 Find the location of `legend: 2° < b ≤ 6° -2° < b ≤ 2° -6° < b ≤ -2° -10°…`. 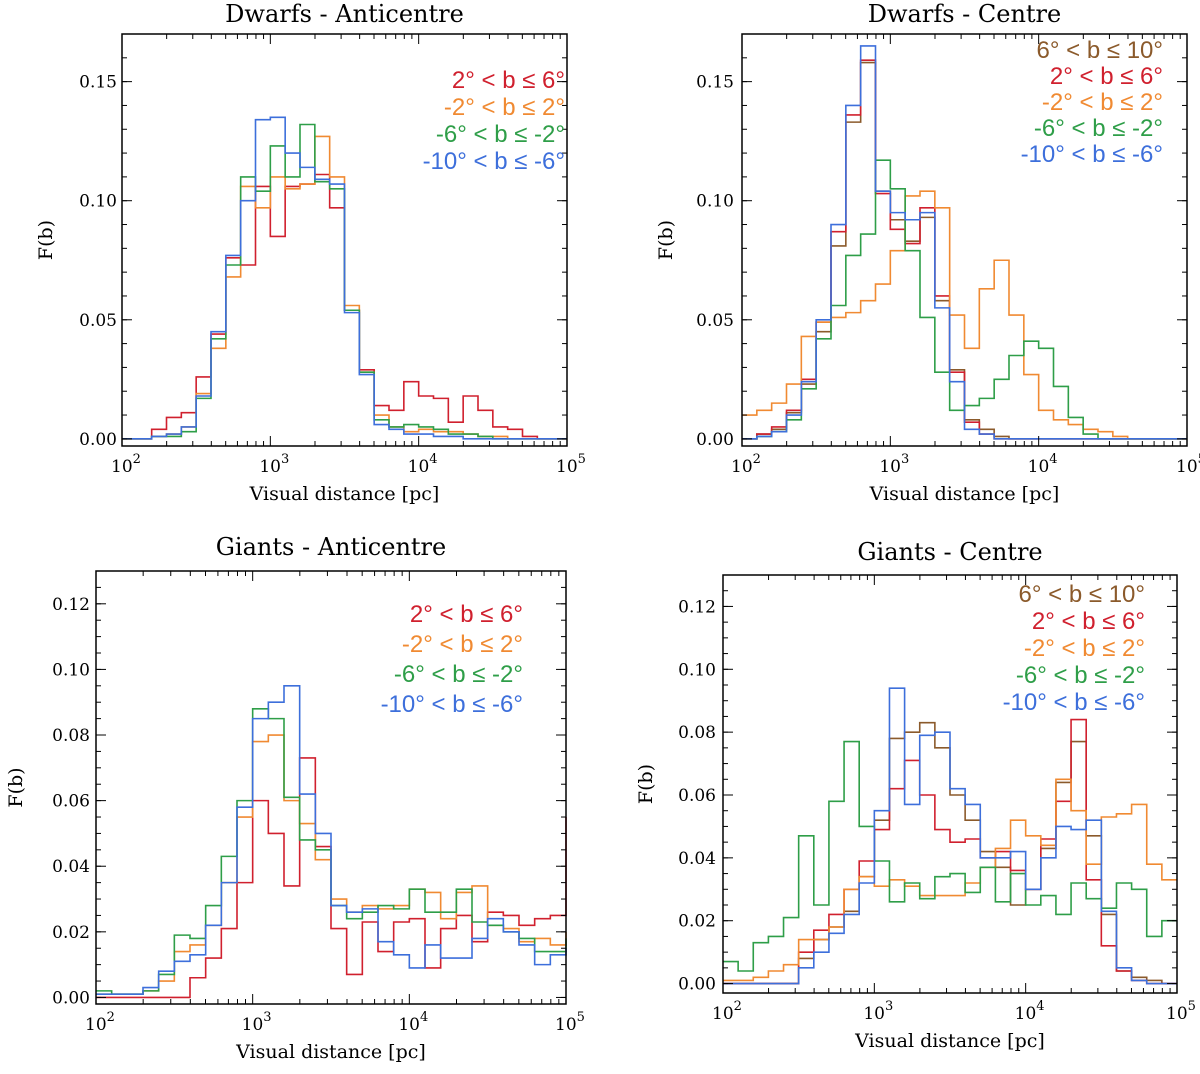

legend: 2° < b ≤ 6° -2° < b ≤ 2° -6° < b ≤ -2° -10°… is located at coordinates (452, 659).